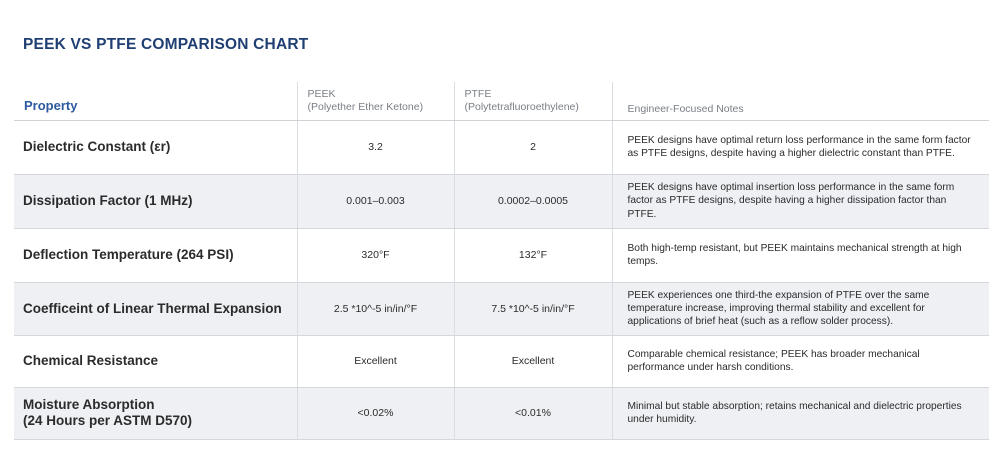 The height and width of the screenshot is (457, 1000). I want to click on property-line-1: Moisture Absorption, so click(89, 404).